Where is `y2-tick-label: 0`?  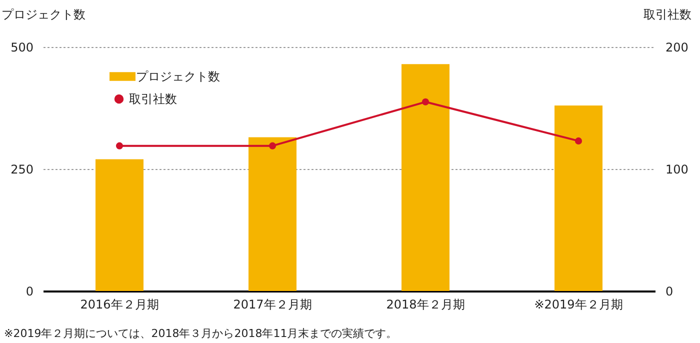 y2-tick-label: 0 is located at coordinates (670, 291).